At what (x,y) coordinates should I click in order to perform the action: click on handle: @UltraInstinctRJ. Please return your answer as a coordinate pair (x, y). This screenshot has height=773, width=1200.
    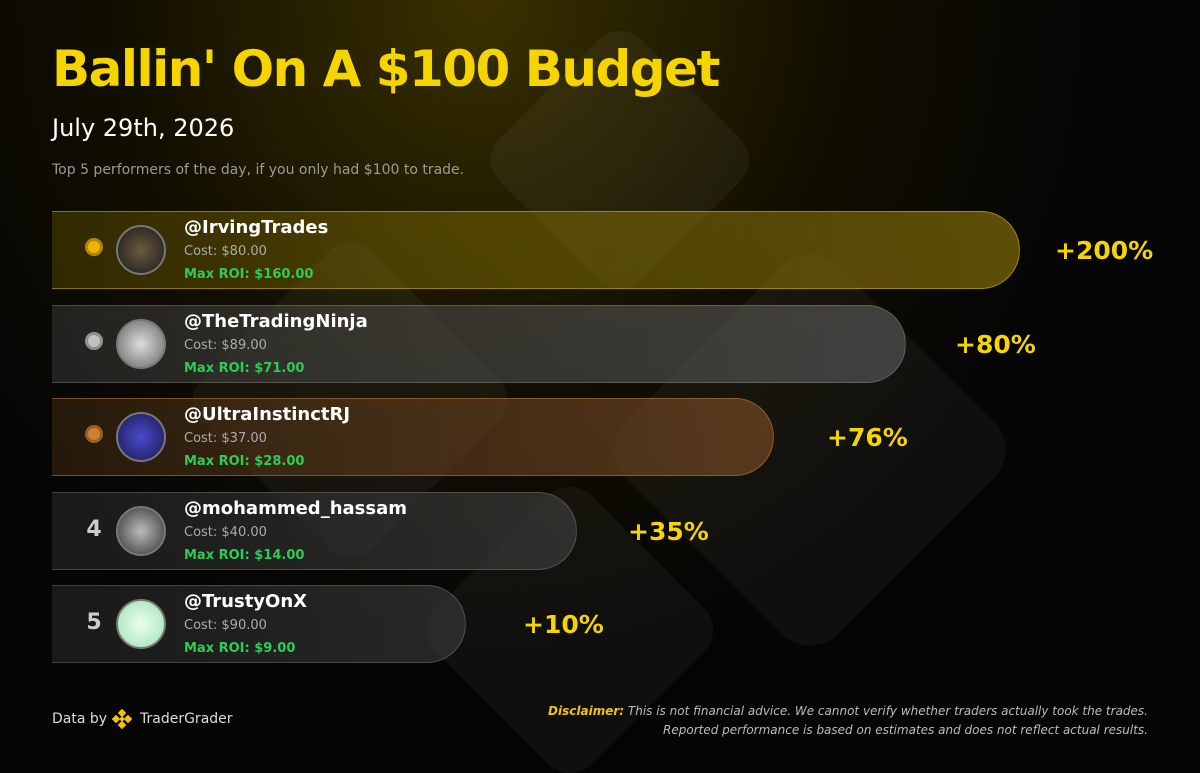
    Looking at the image, I should click on (267, 414).